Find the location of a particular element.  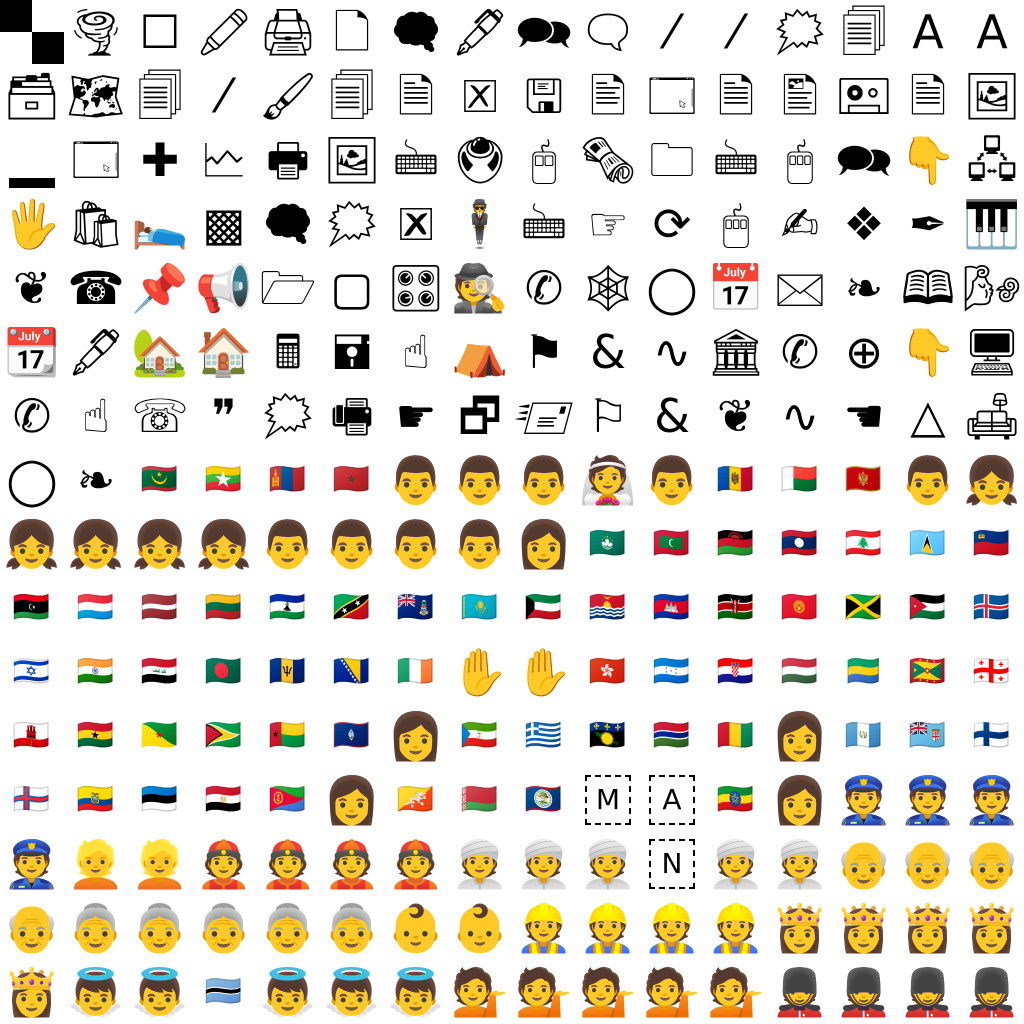

princess-icon: 👸 is located at coordinates (864, 928).